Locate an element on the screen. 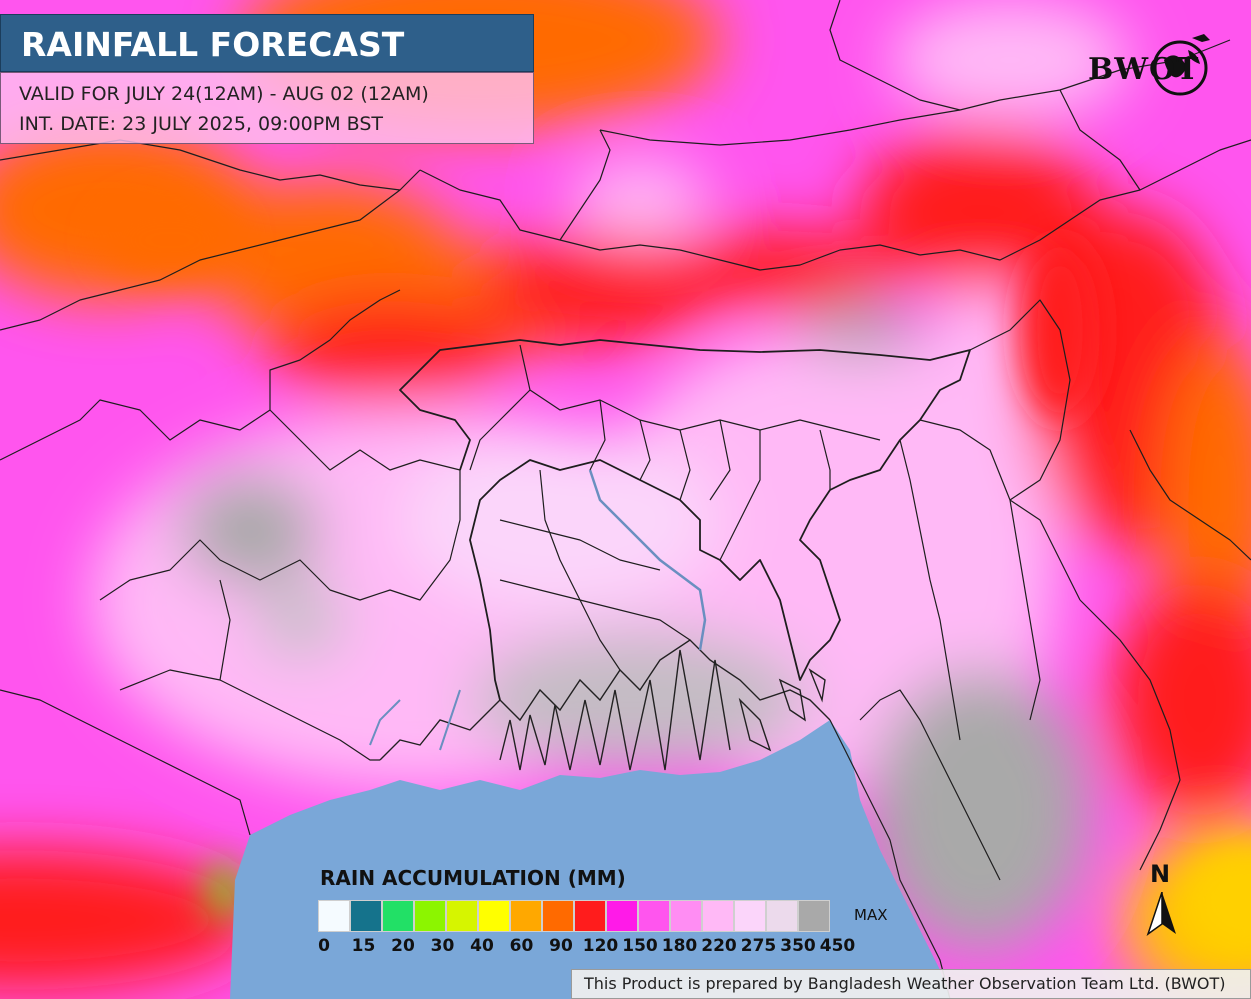  legend-tick-label: 60 is located at coordinates (521, 946).